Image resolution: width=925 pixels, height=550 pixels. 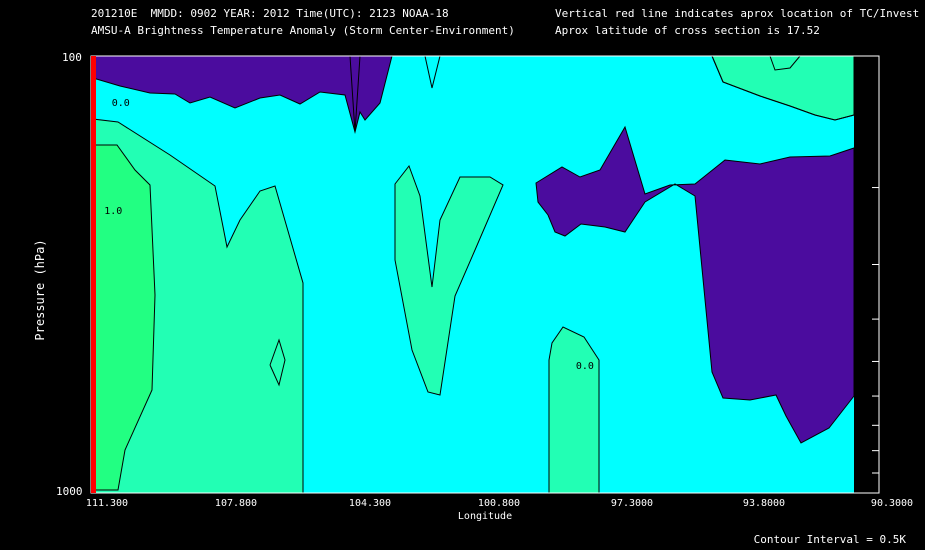 I want to click on contour-label-0: 0.0, so click(x=121, y=103).